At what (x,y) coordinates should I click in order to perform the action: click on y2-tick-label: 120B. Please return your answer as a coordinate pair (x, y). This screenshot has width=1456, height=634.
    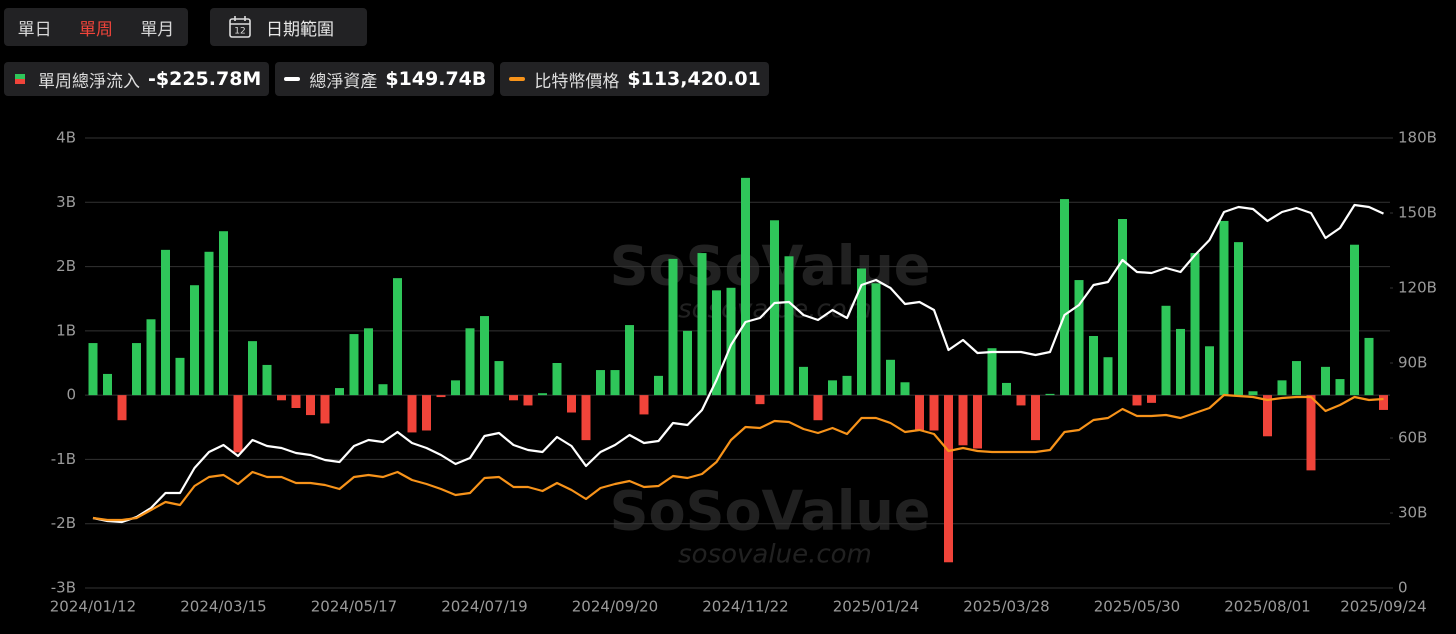
    Looking at the image, I should click on (1417, 288).